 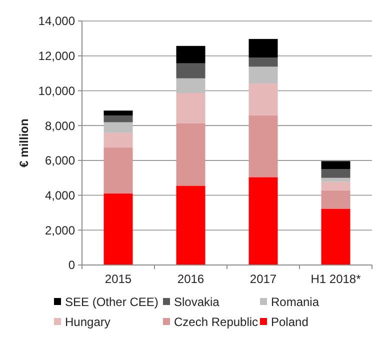 What do you see at coordinates (263, 279) in the screenshot?
I see `x-tick-label: 2017` at bounding box center [263, 279].